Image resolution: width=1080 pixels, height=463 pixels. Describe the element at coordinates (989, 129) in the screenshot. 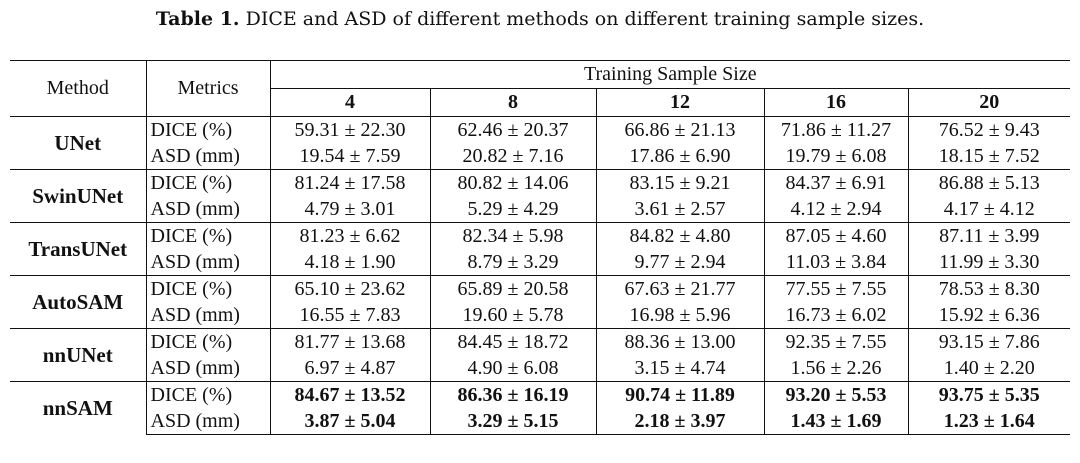

I see `dice-value-cell: 76.52 ± 9.43` at that location.